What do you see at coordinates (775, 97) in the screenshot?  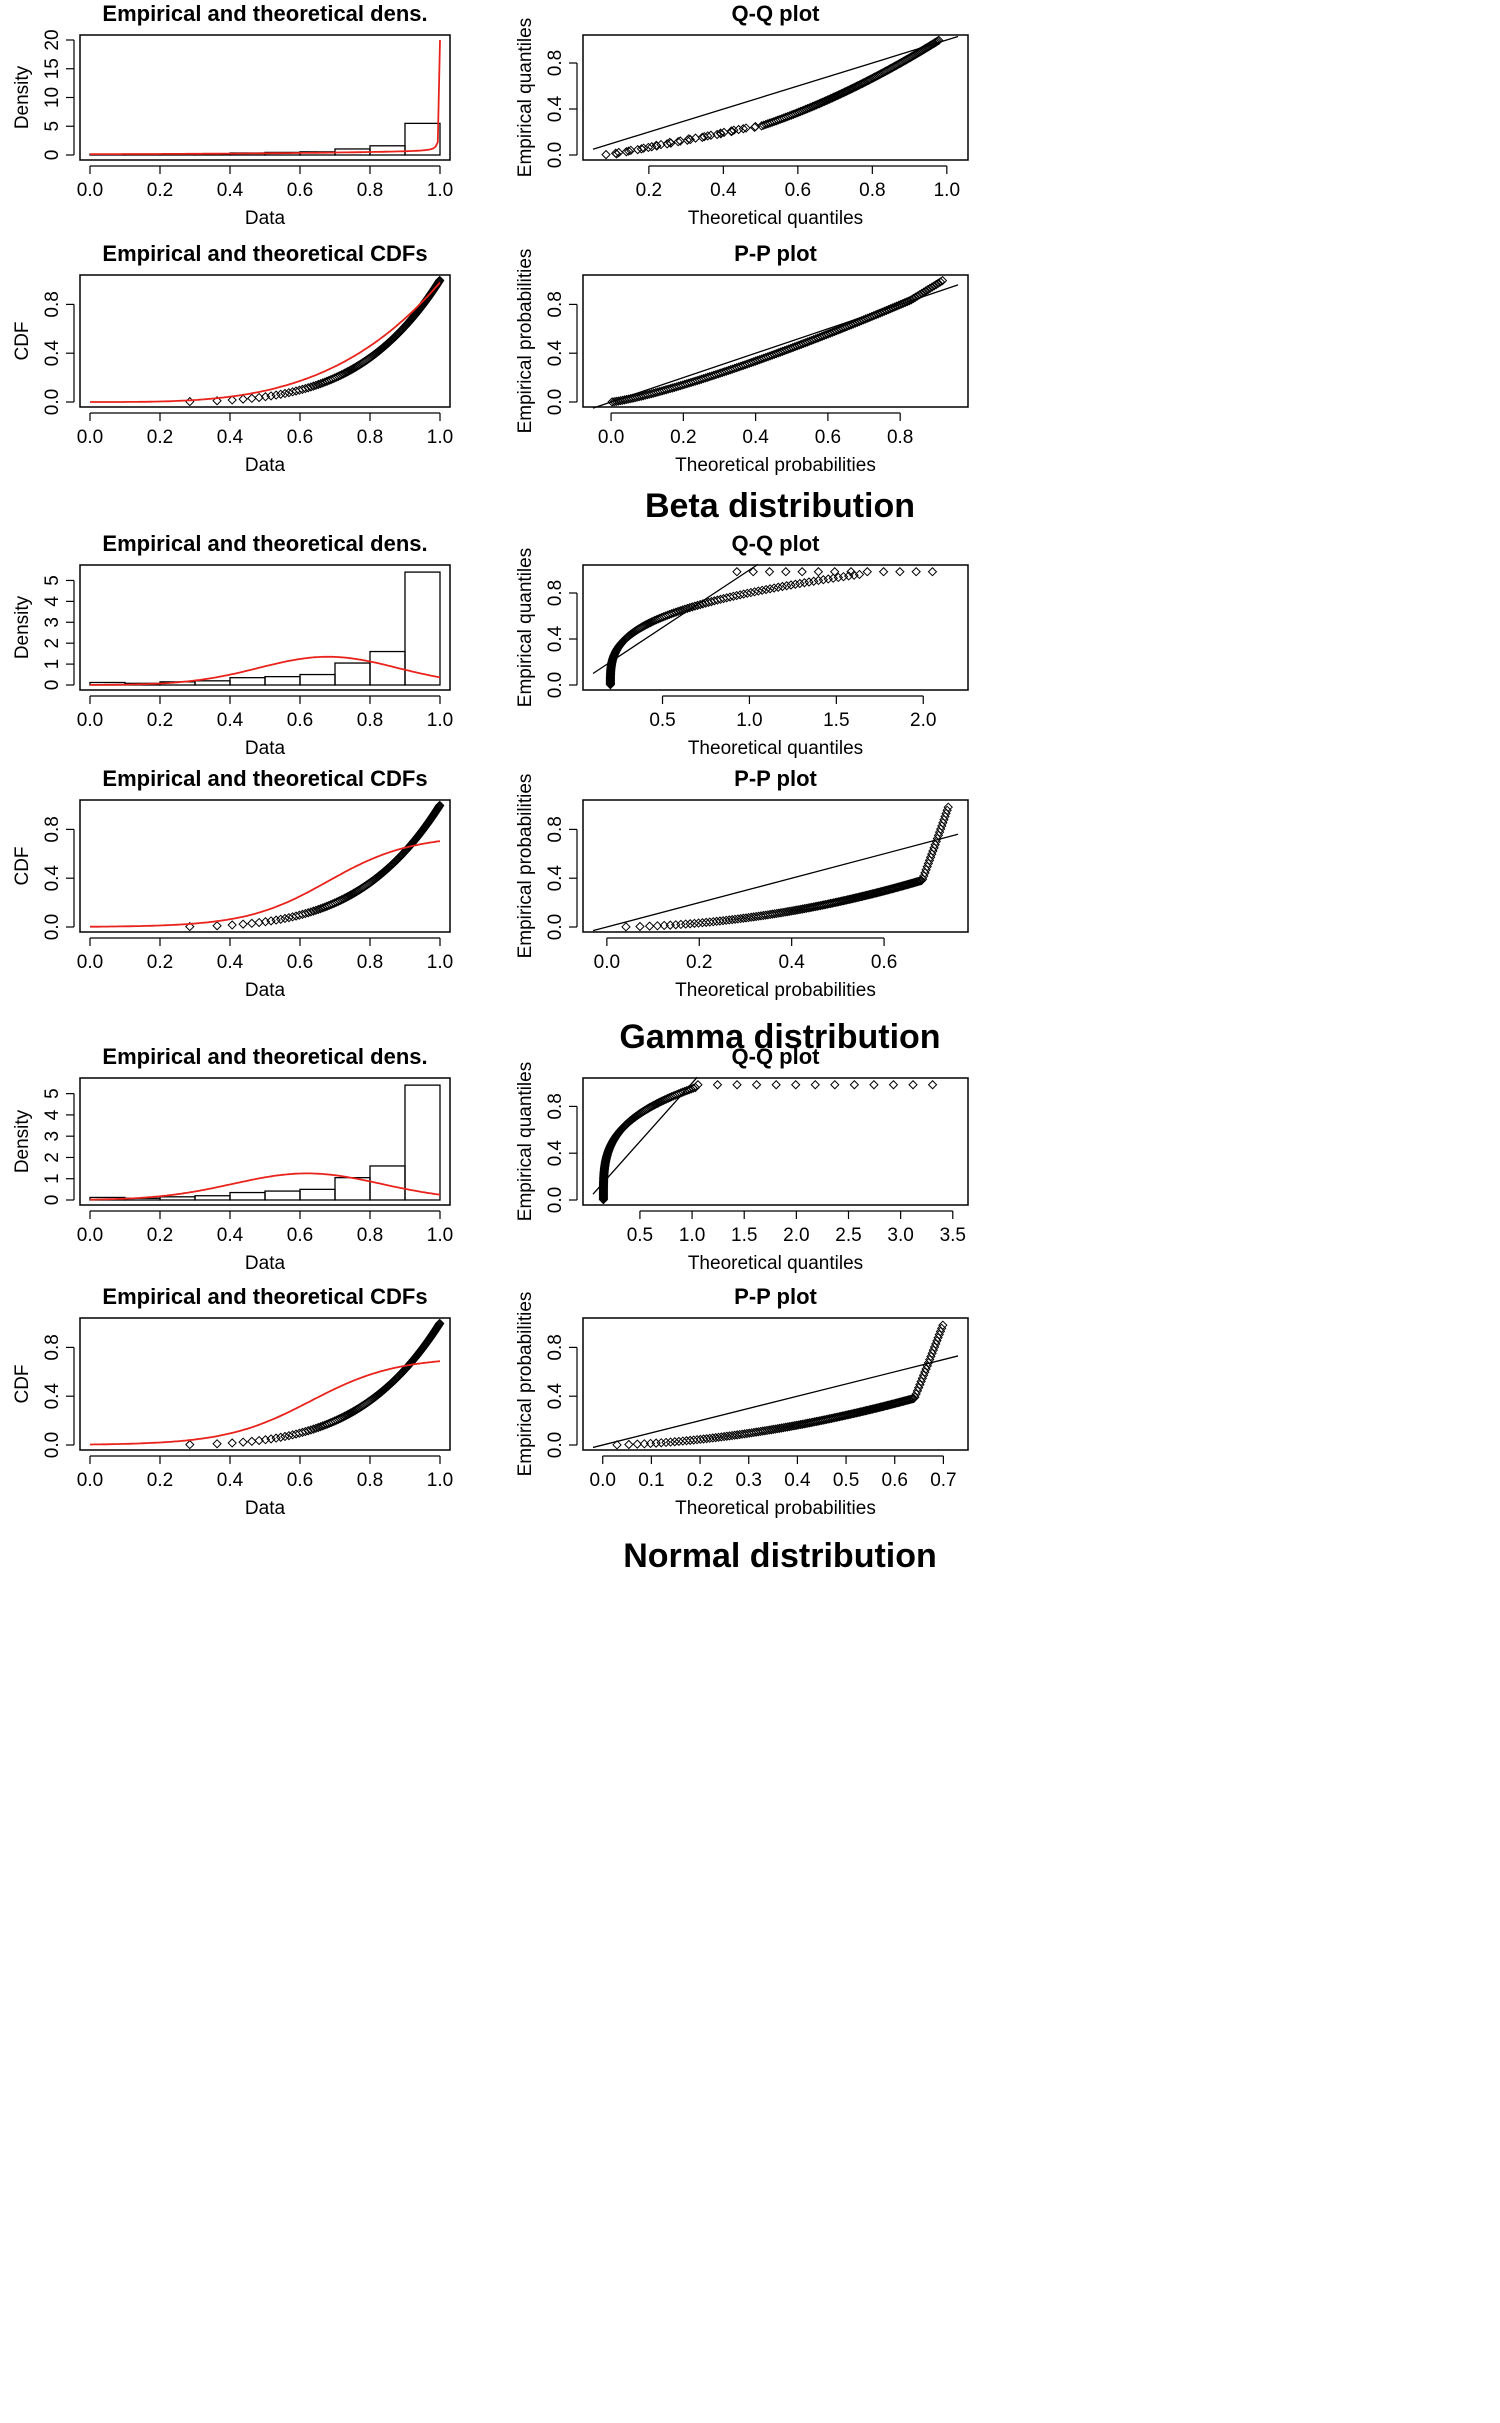 I see `plot-frame` at bounding box center [775, 97].